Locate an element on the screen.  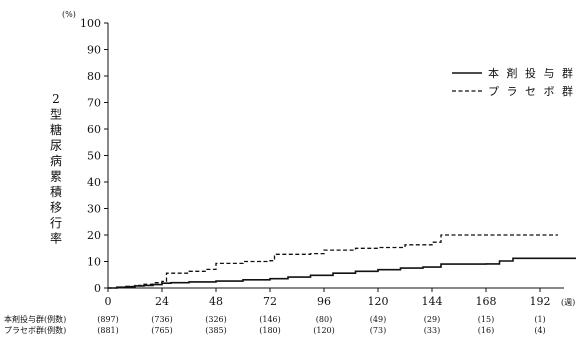
series-lines is located at coordinates (342, 261).